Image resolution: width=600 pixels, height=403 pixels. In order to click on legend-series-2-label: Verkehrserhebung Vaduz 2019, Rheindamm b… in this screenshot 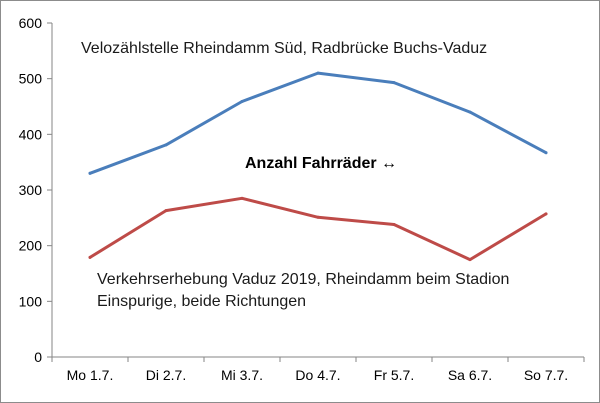, I will do `click(303, 279)`.